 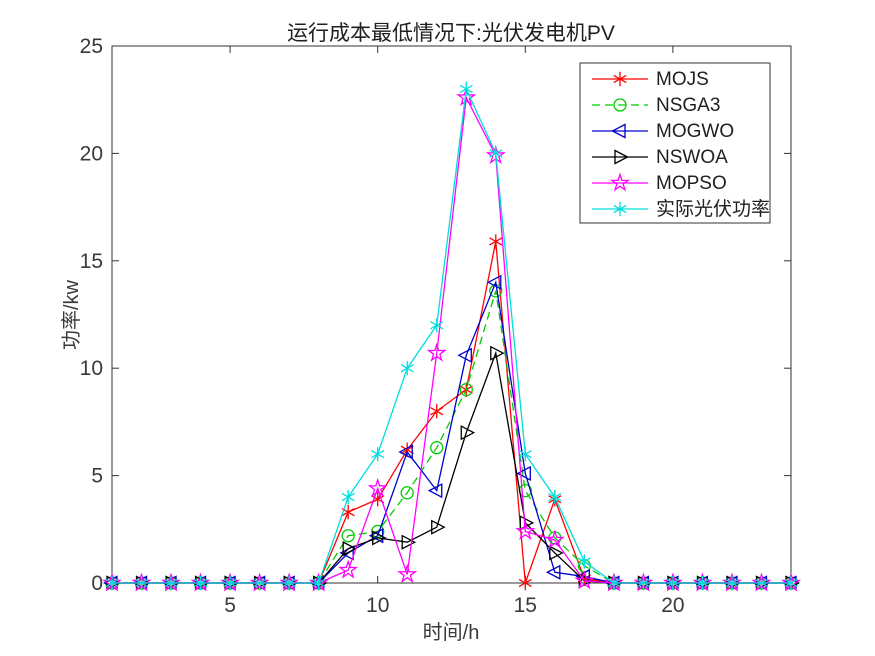 I want to click on legend-entry: NSGA3, so click(x=656, y=105).